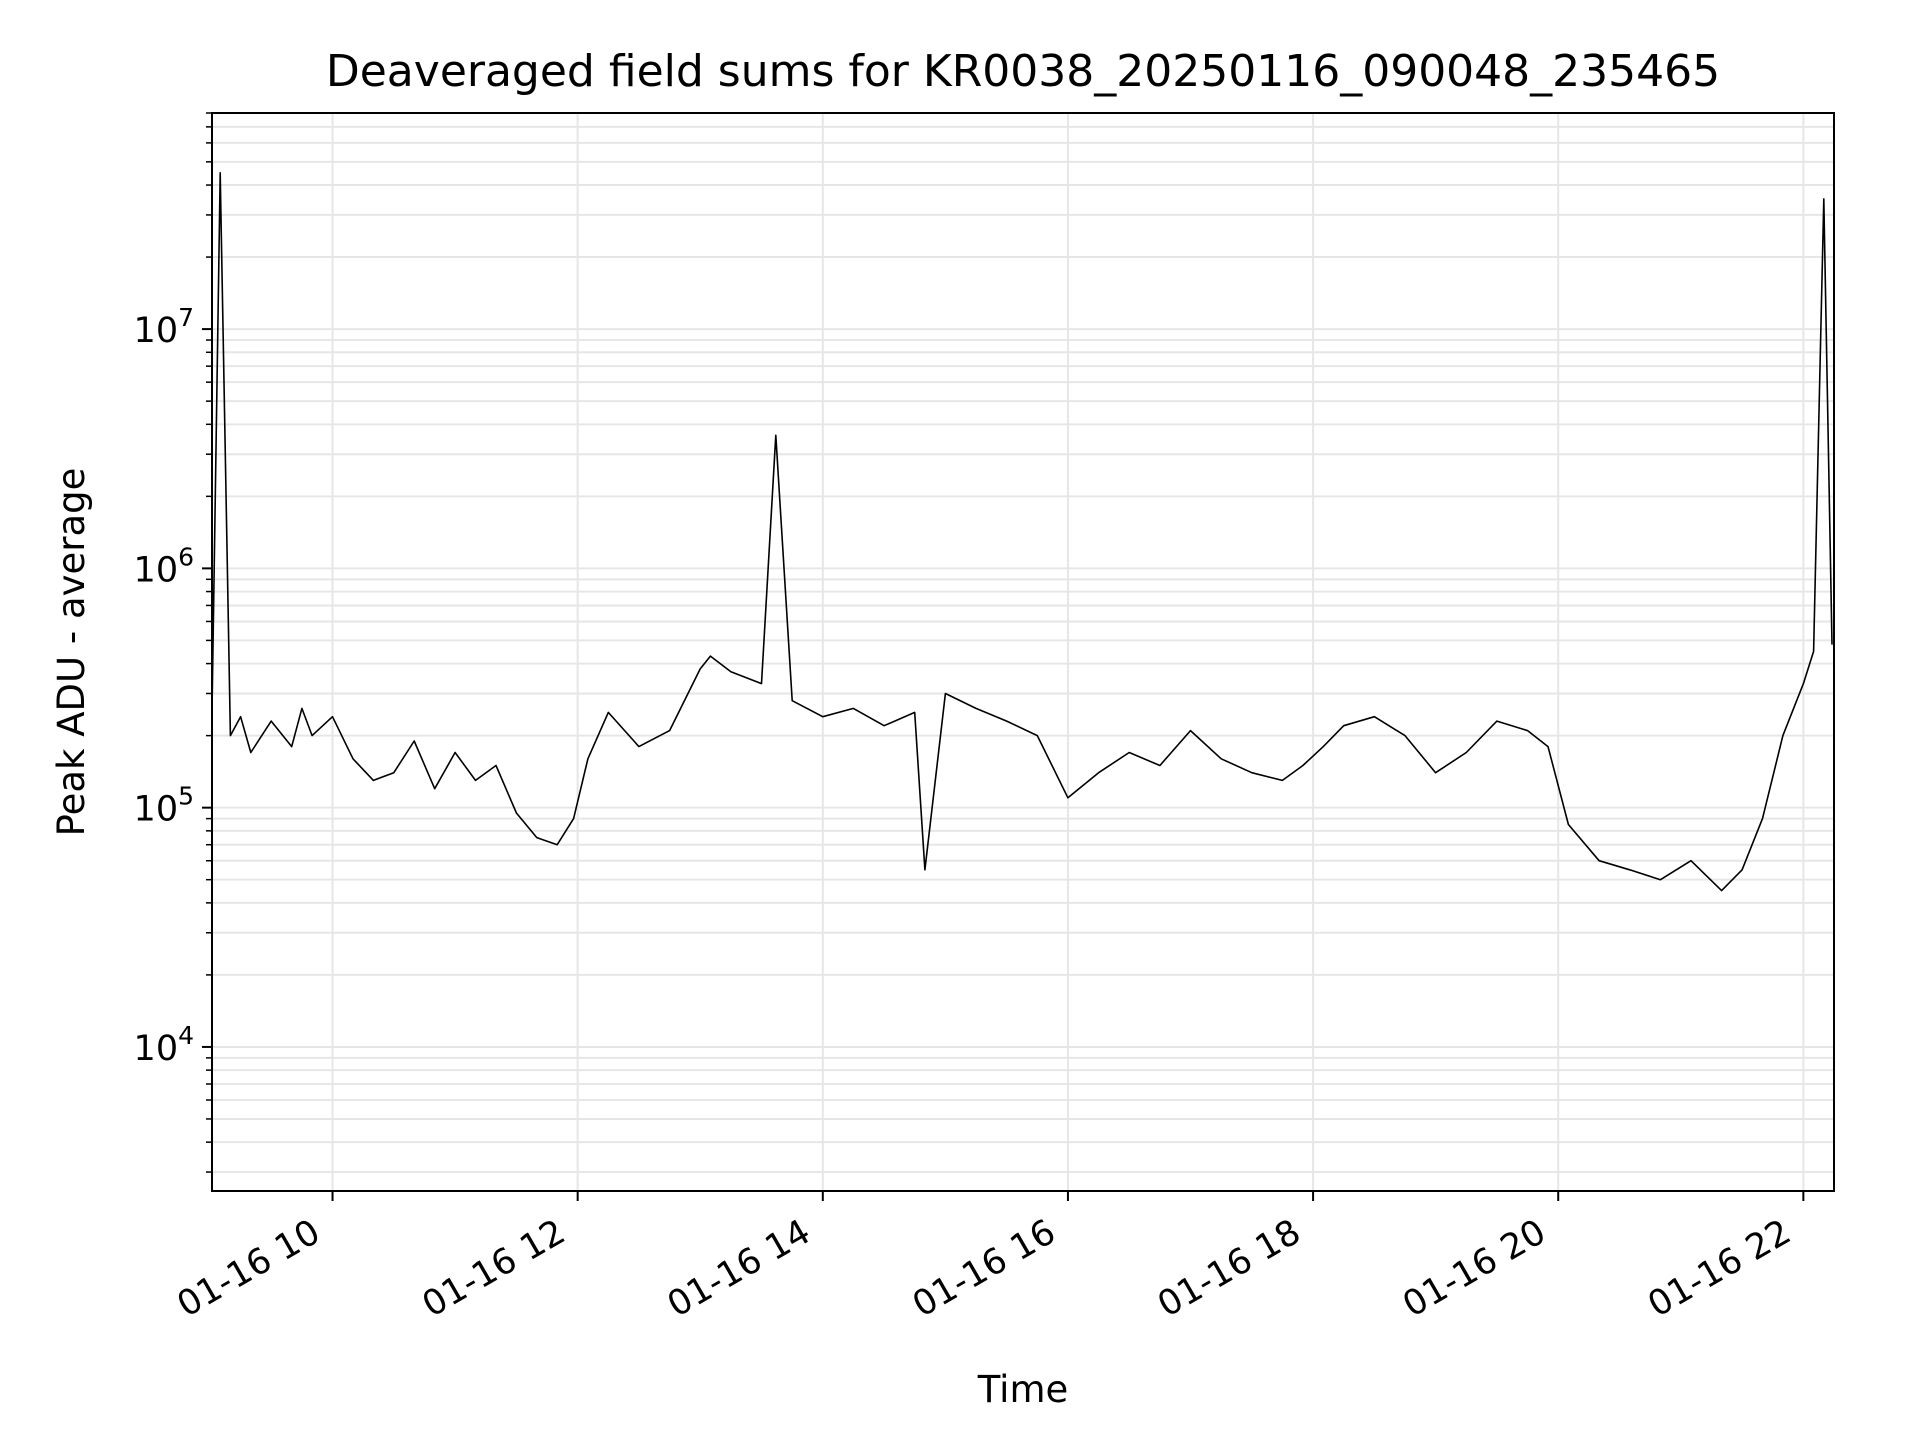  What do you see at coordinates (164, 327) in the screenshot?
I see `y-tick-label: 10⁷` at bounding box center [164, 327].